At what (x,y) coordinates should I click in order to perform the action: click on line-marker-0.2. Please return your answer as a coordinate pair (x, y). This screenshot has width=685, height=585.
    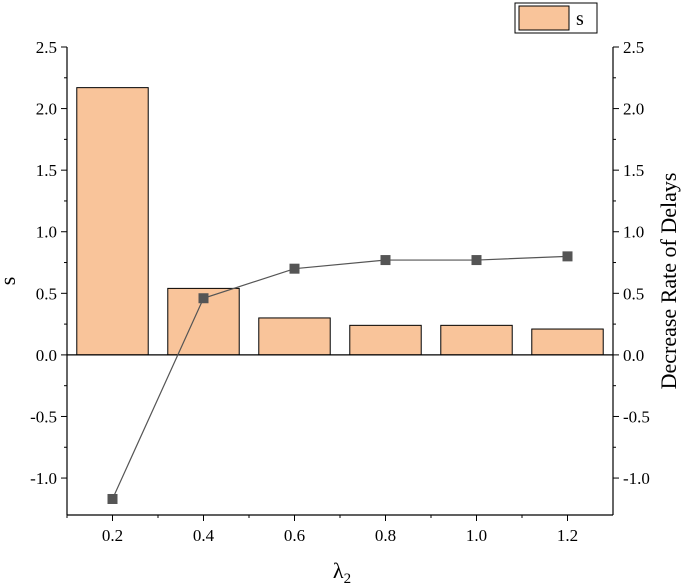
    Looking at the image, I should click on (112, 498).